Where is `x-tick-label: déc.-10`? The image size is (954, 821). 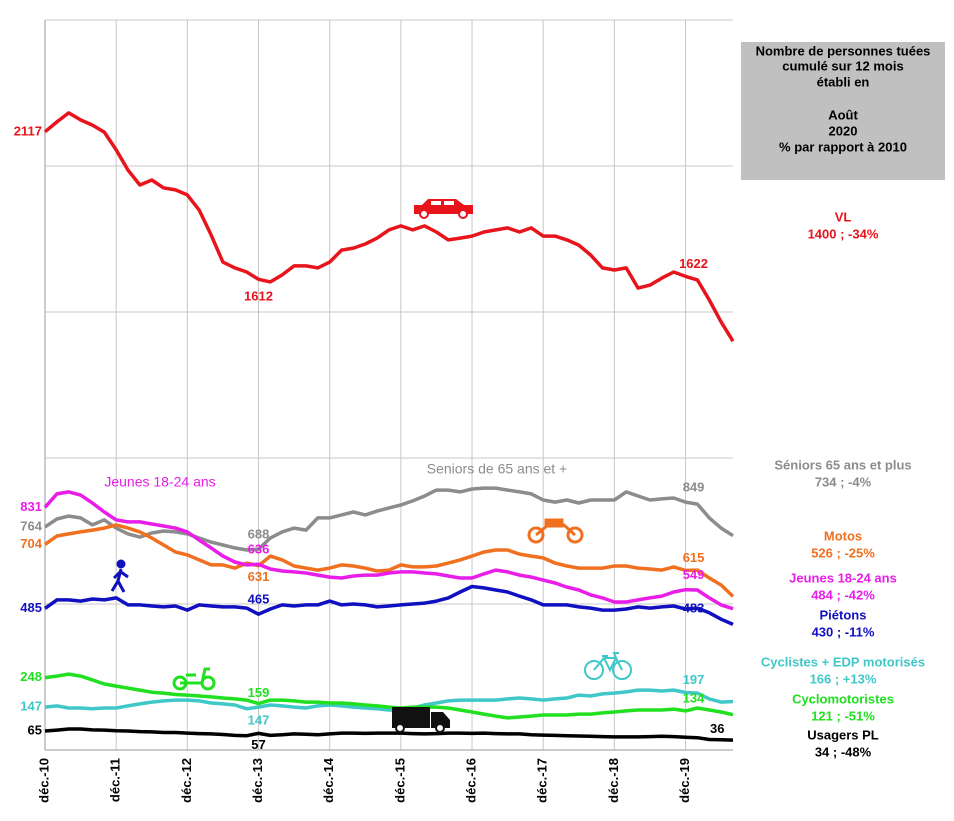 x-tick-label: déc.-10 is located at coordinates (43, 780).